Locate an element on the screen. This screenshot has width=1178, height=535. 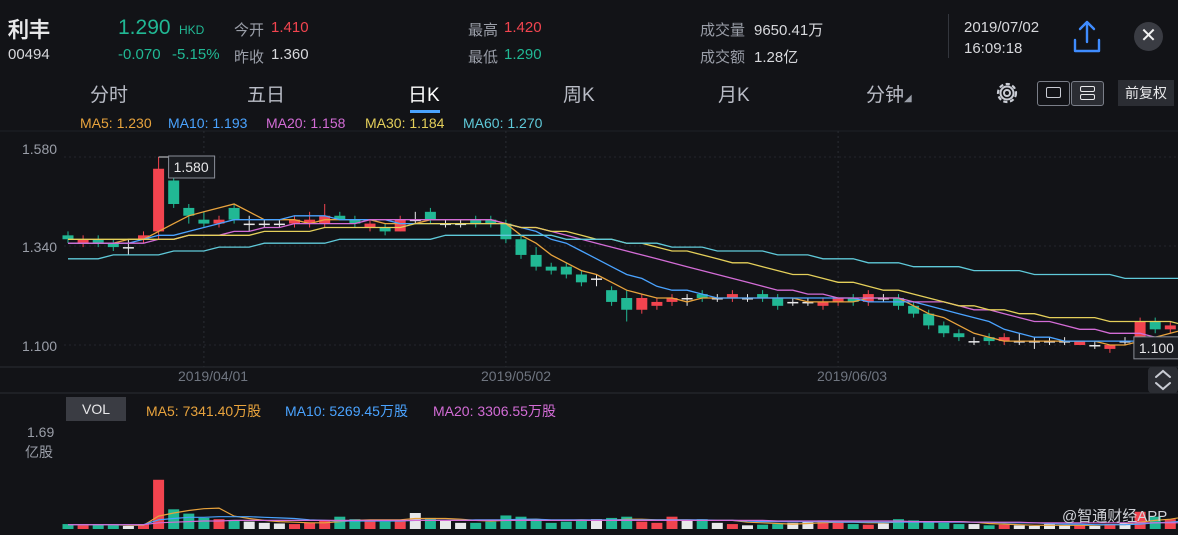
min-price-label: 1.100 is located at coordinates (1156, 348).